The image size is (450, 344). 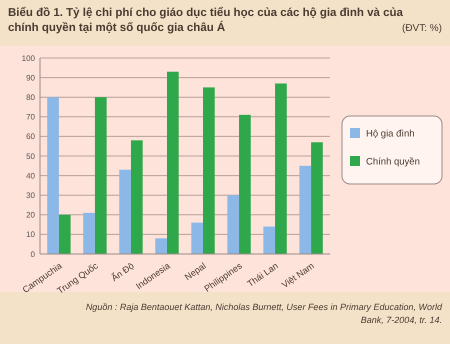 What do you see at coordinates (31, 235) in the screenshot?
I see `y-tick-label: 10` at bounding box center [31, 235].